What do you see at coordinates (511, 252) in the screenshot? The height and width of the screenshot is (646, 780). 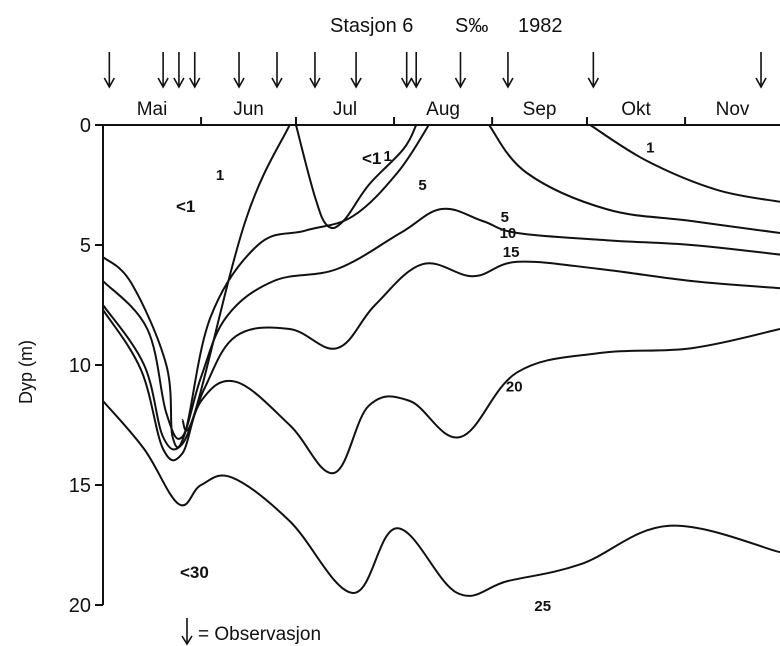 I see `contour-label-15: 15` at bounding box center [511, 252].